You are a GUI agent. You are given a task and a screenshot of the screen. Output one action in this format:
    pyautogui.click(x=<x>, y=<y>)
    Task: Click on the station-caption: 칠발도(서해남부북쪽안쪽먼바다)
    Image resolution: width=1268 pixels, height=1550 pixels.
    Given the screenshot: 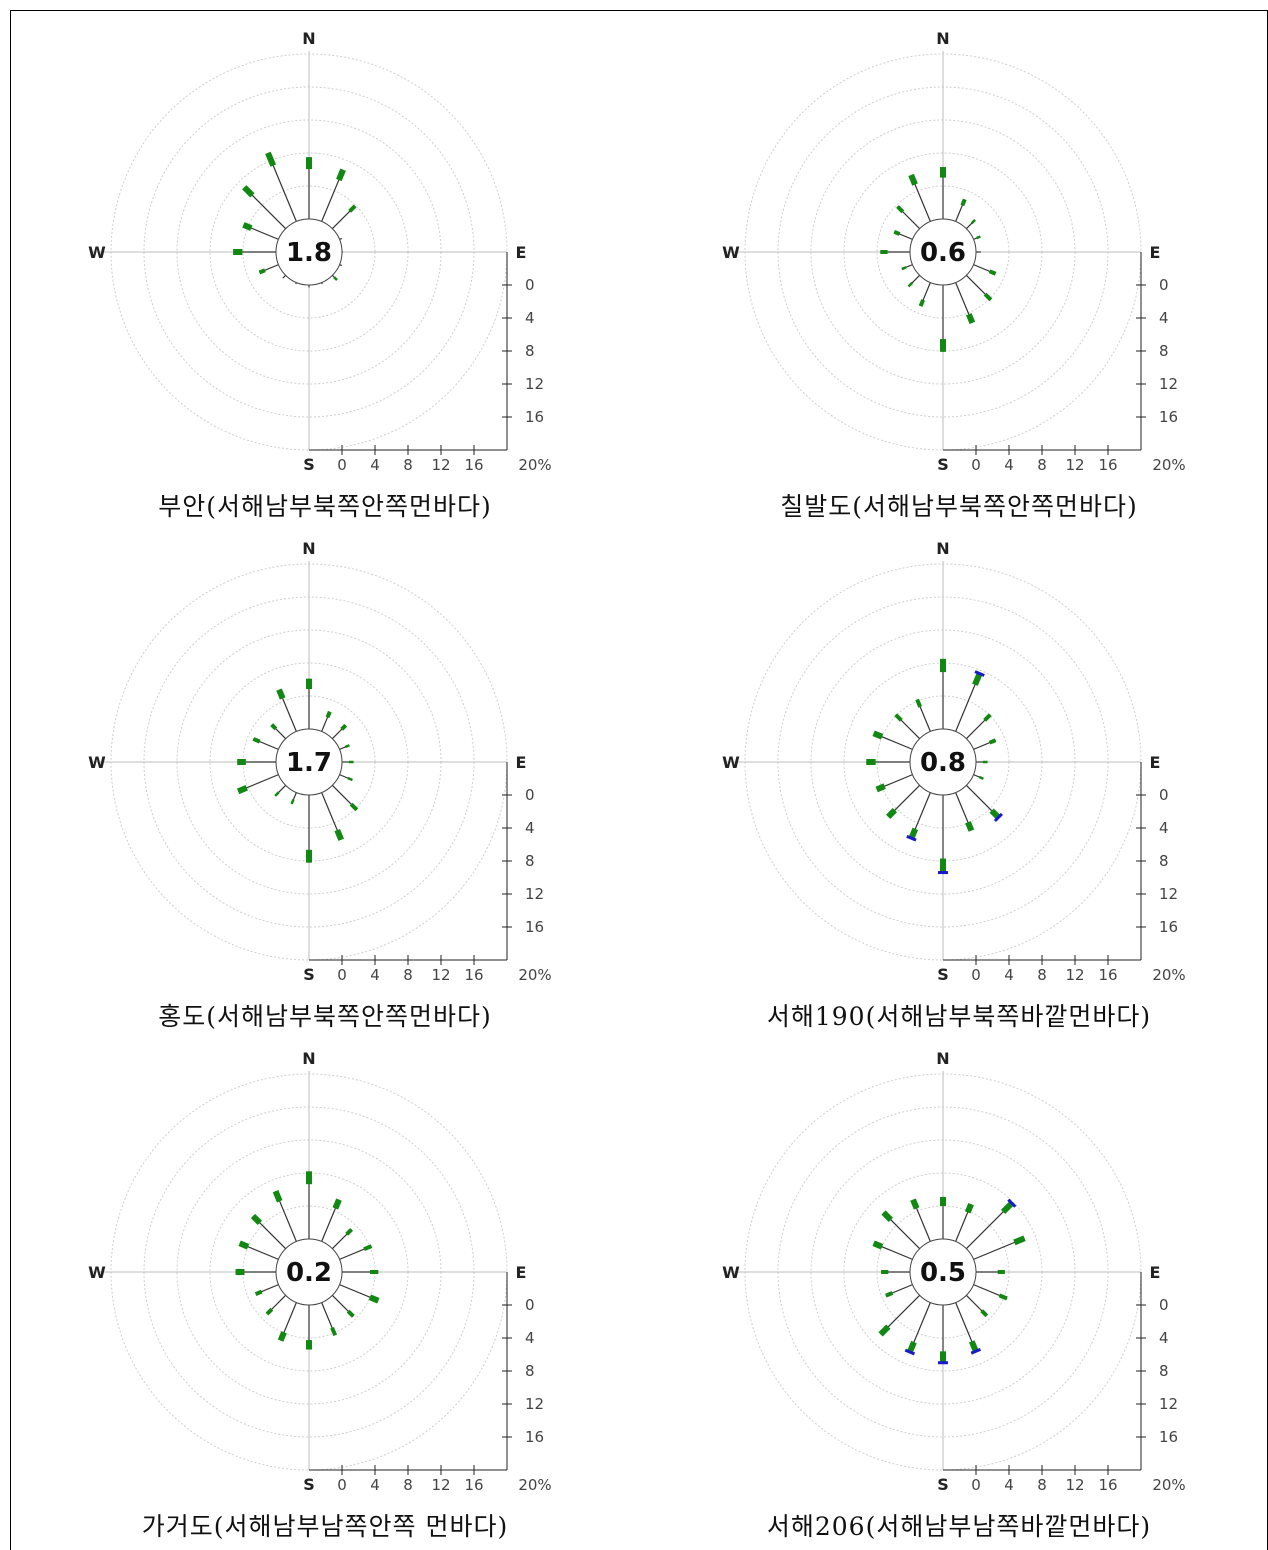 What is the action you would take?
    pyautogui.click(x=959, y=506)
    